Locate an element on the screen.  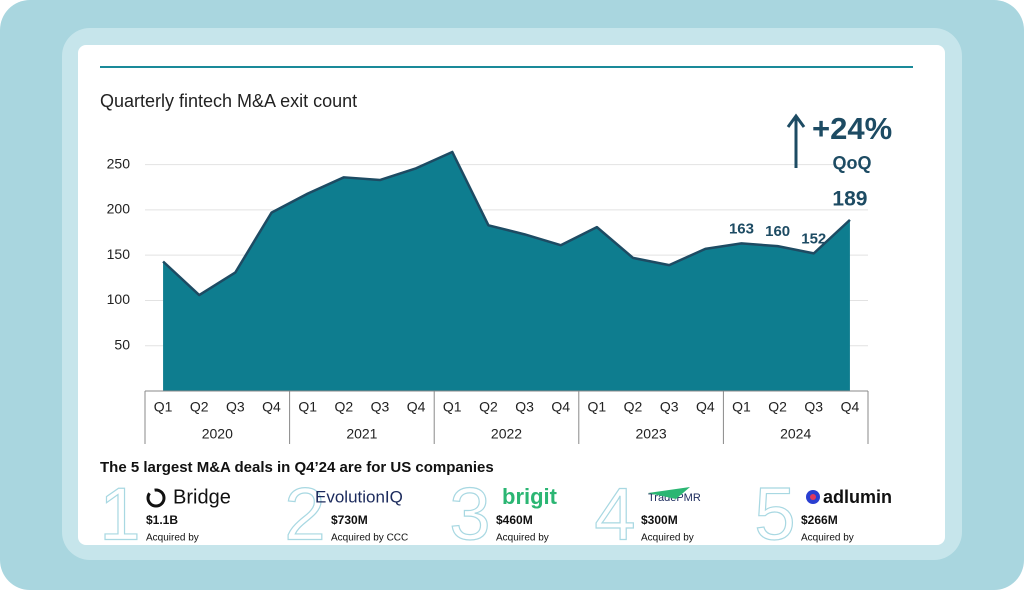
deal-amount: $300M is located at coordinates (659, 520).